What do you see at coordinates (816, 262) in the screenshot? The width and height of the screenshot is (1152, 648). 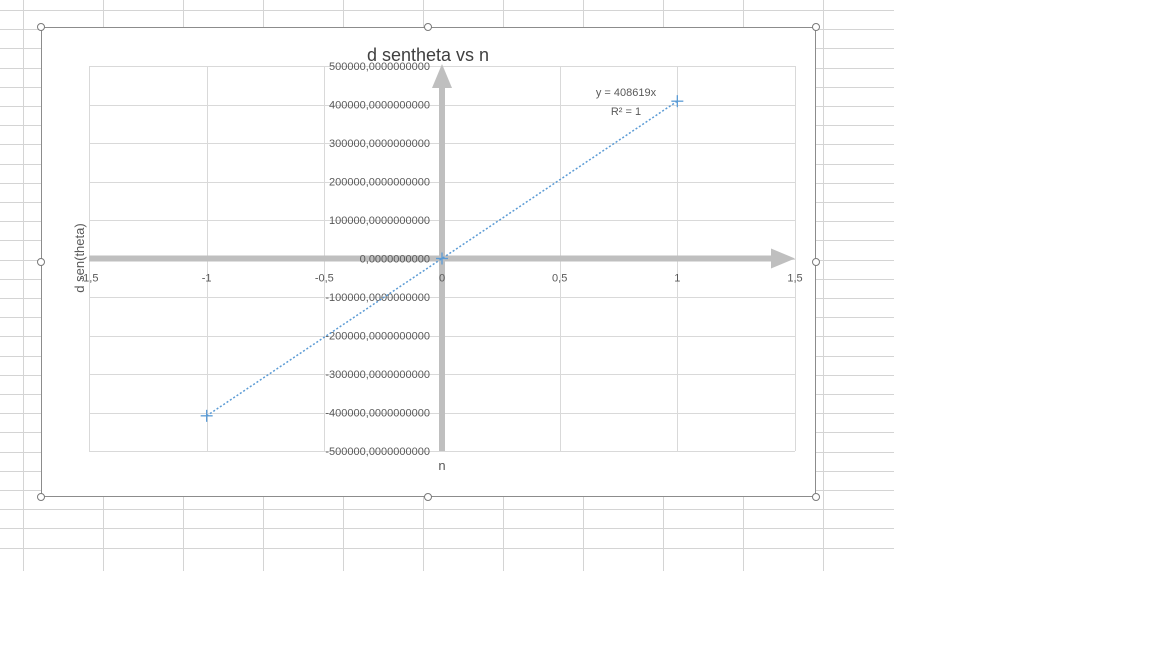 I see `resize-handle-right` at bounding box center [816, 262].